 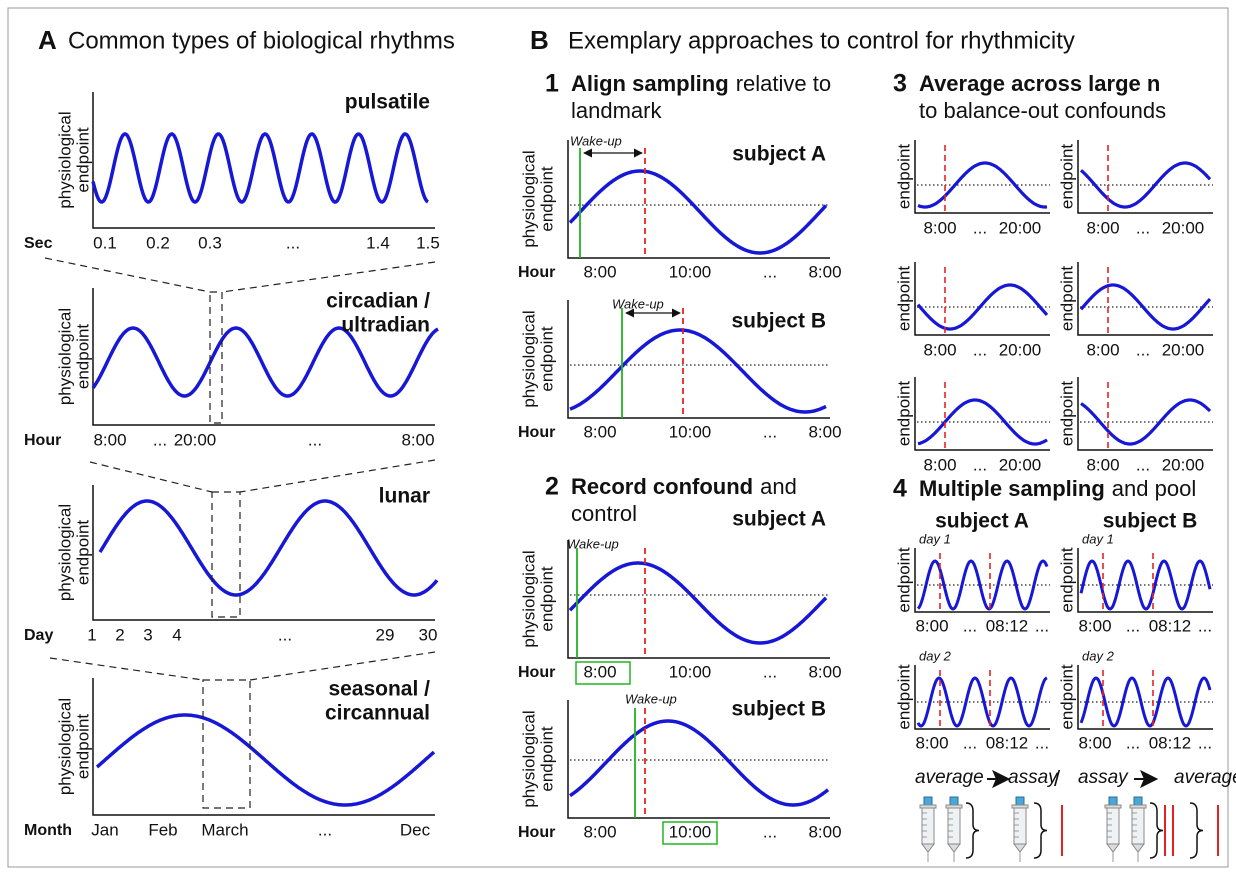 What do you see at coordinates (552, 84) in the screenshot?
I see `section-number: 1` at bounding box center [552, 84].